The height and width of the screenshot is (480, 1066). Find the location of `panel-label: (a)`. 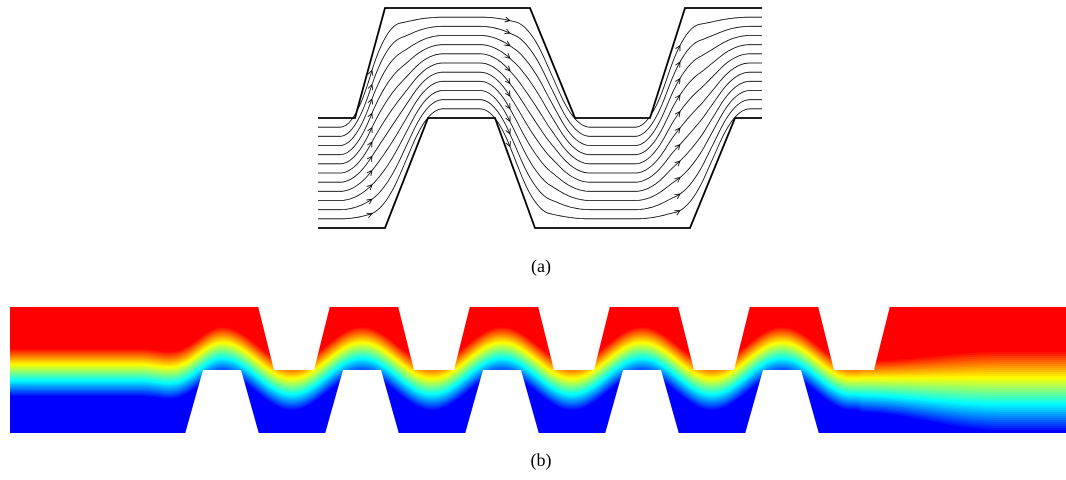

panel-label: (a) is located at coordinates (541, 266).